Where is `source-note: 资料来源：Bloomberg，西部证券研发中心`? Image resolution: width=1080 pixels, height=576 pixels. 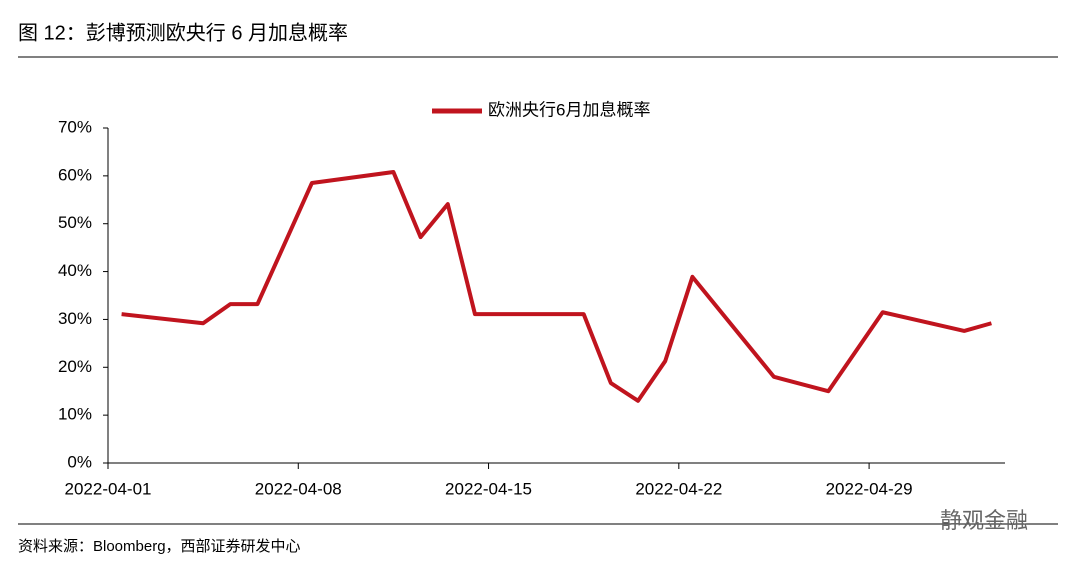
source-note: 资料来源：Bloomberg，西部证券研发中心 is located at coordinates (159, 546).